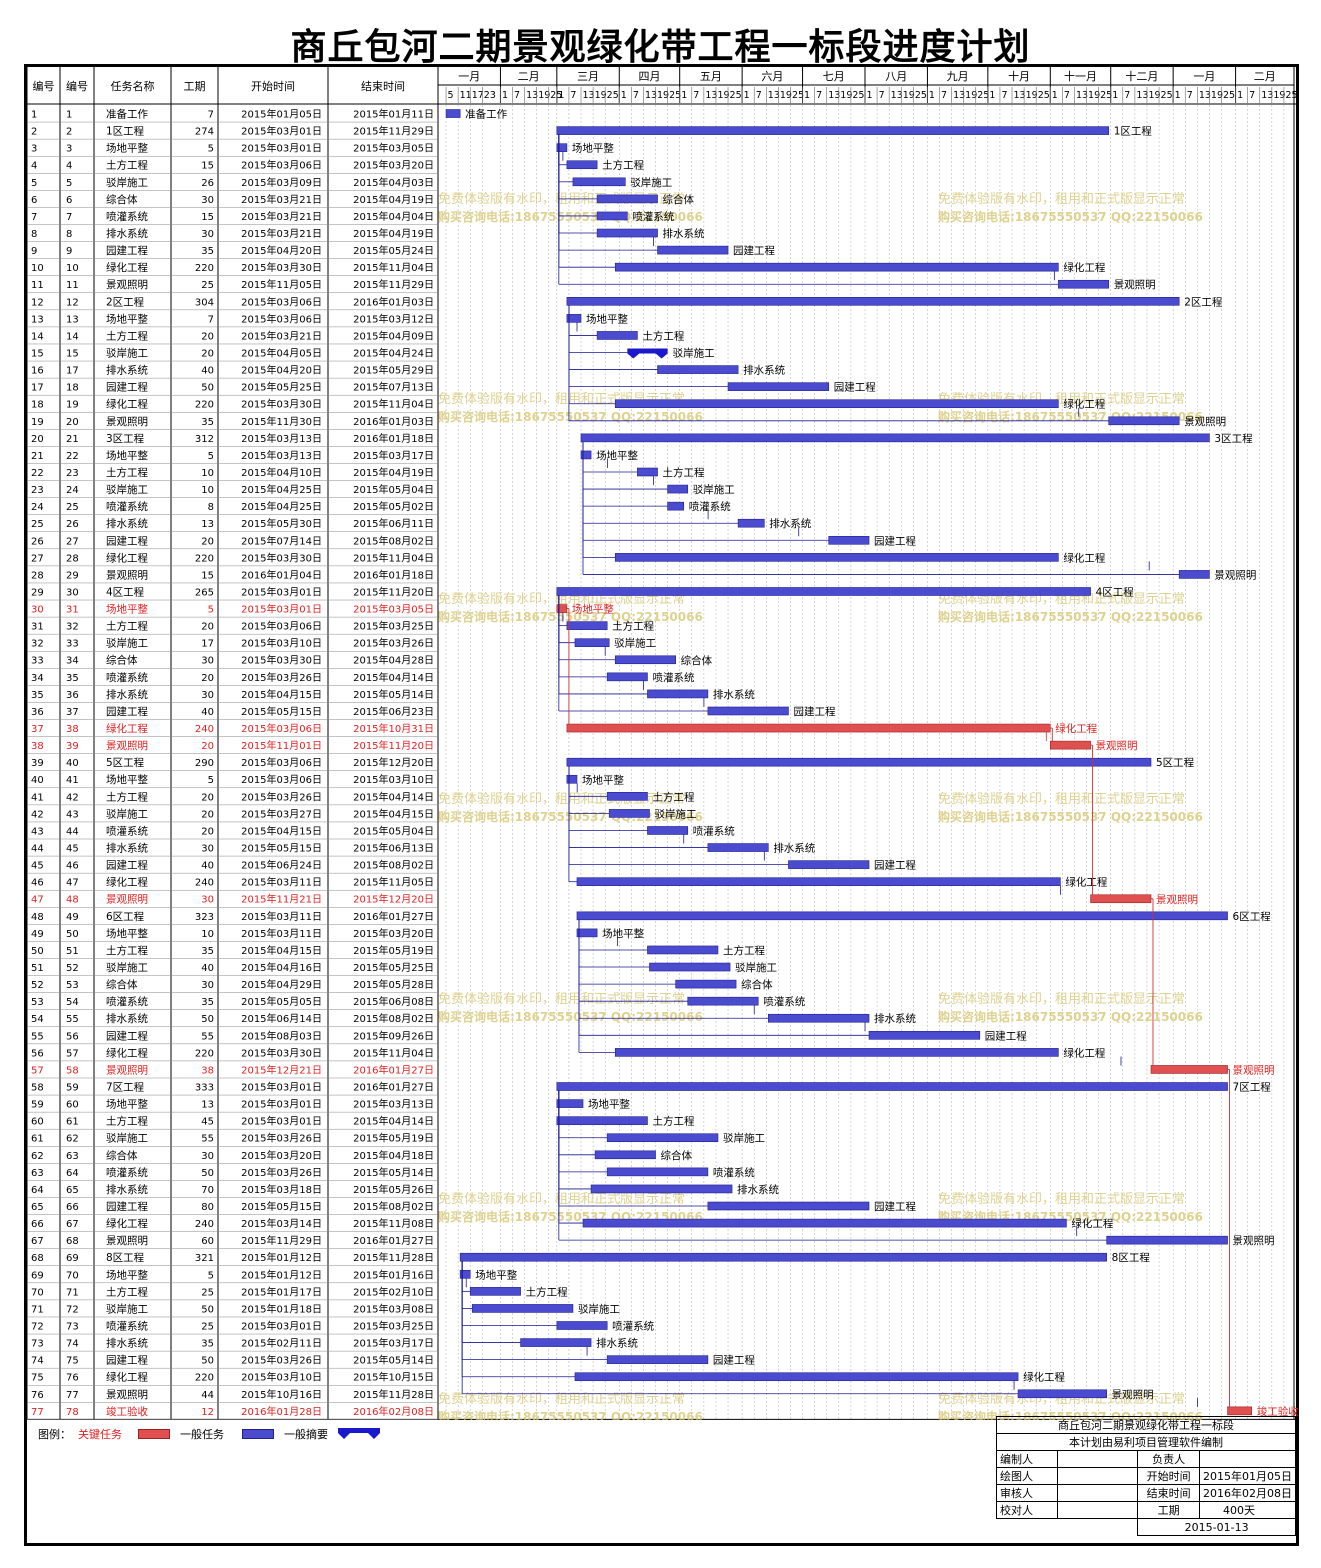 The height and width of the screenshot is (1568, 1321). What do you see at coordinates (125, 592) in the screenshot?
I see `cell-name: 4区工程` at bounding box center [125, 592].